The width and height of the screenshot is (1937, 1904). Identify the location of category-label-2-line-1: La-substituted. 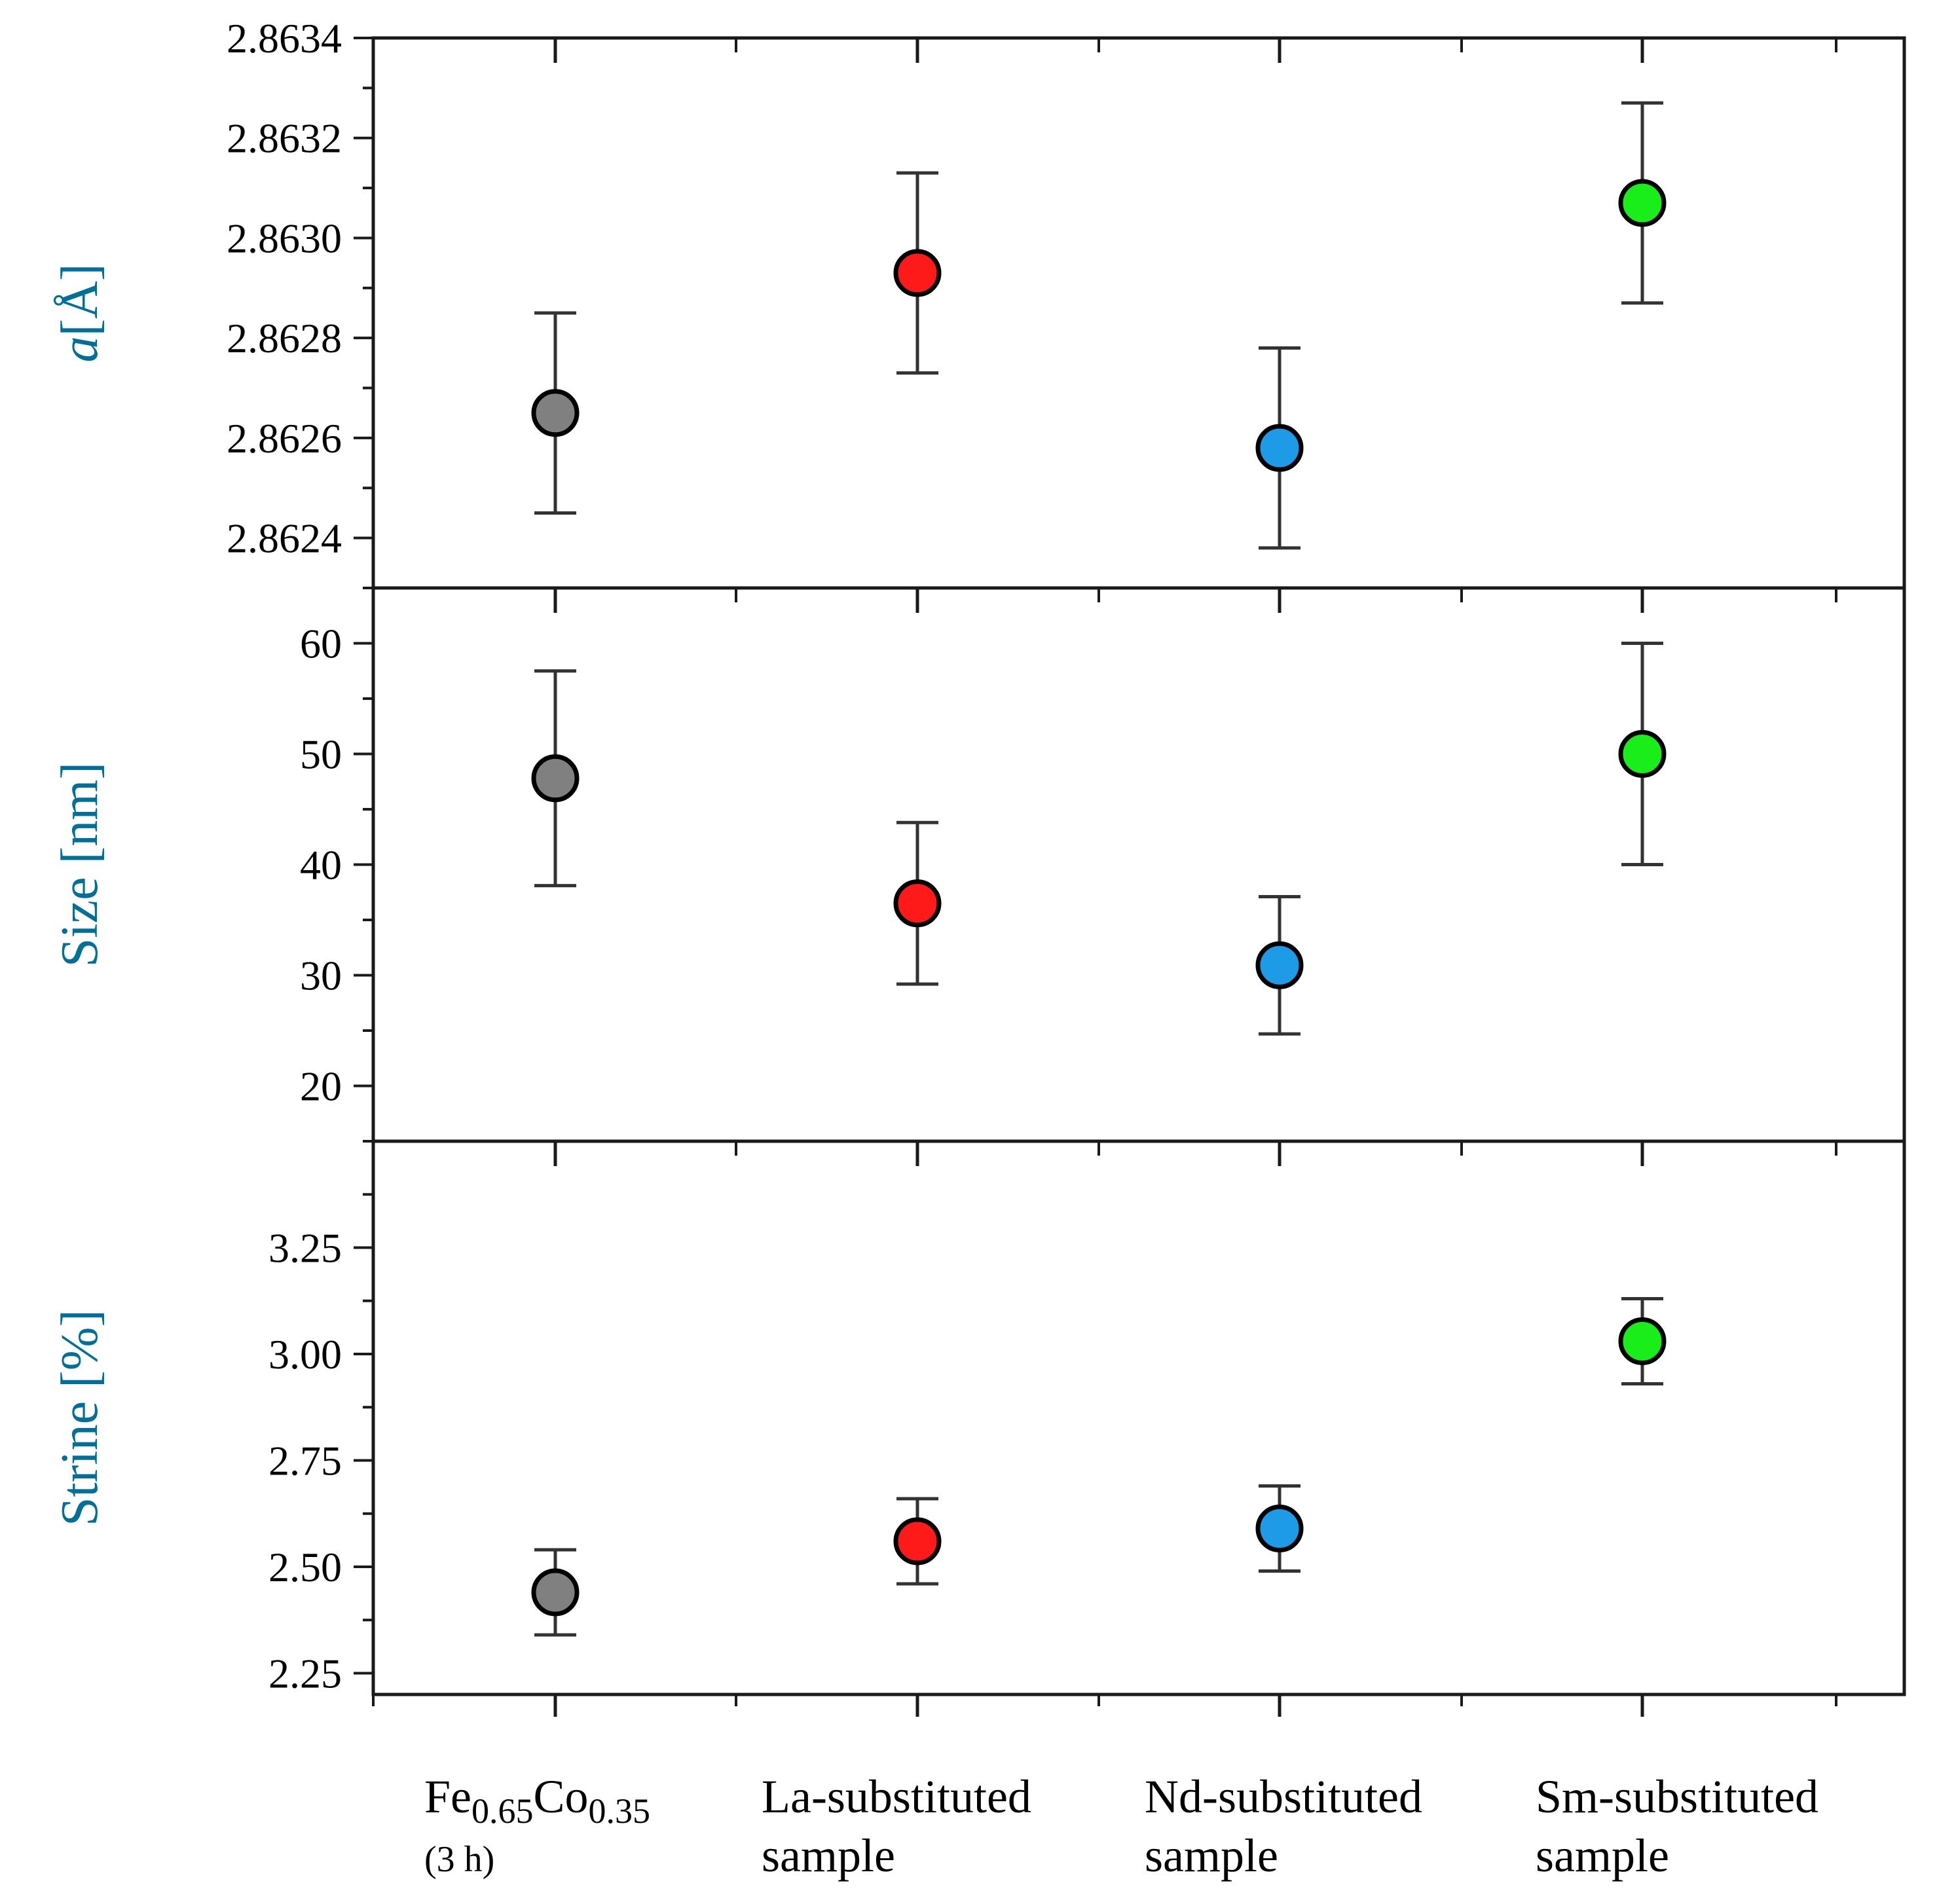
(897, 1796).